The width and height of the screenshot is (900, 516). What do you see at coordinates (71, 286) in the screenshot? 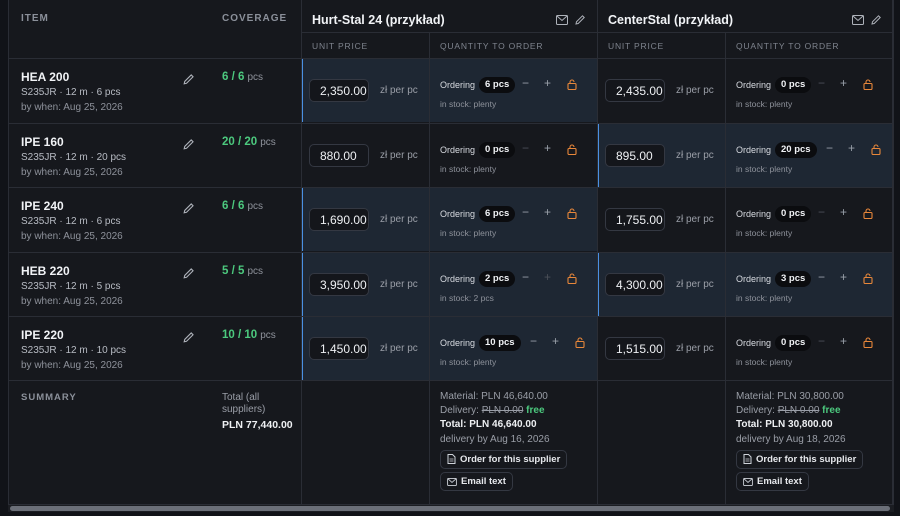
I see `item-spec: S235JR · 12 m · 5 pcs` at bounding box center [71, 286].